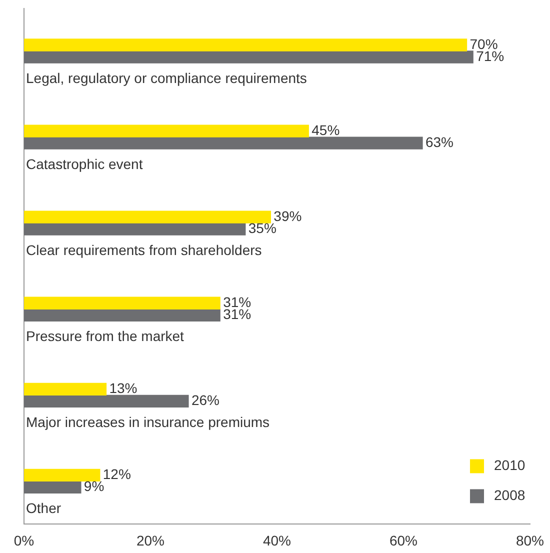  I want to click on x-tick-label: 0%, so click(24, 540).